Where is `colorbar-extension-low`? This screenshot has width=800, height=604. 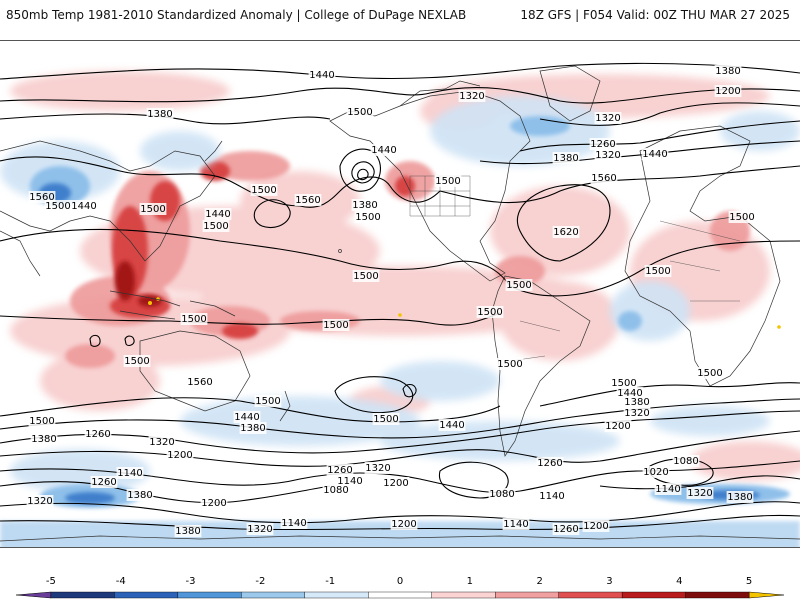
colorbar-extension-low is located at coordinates (33, 595).